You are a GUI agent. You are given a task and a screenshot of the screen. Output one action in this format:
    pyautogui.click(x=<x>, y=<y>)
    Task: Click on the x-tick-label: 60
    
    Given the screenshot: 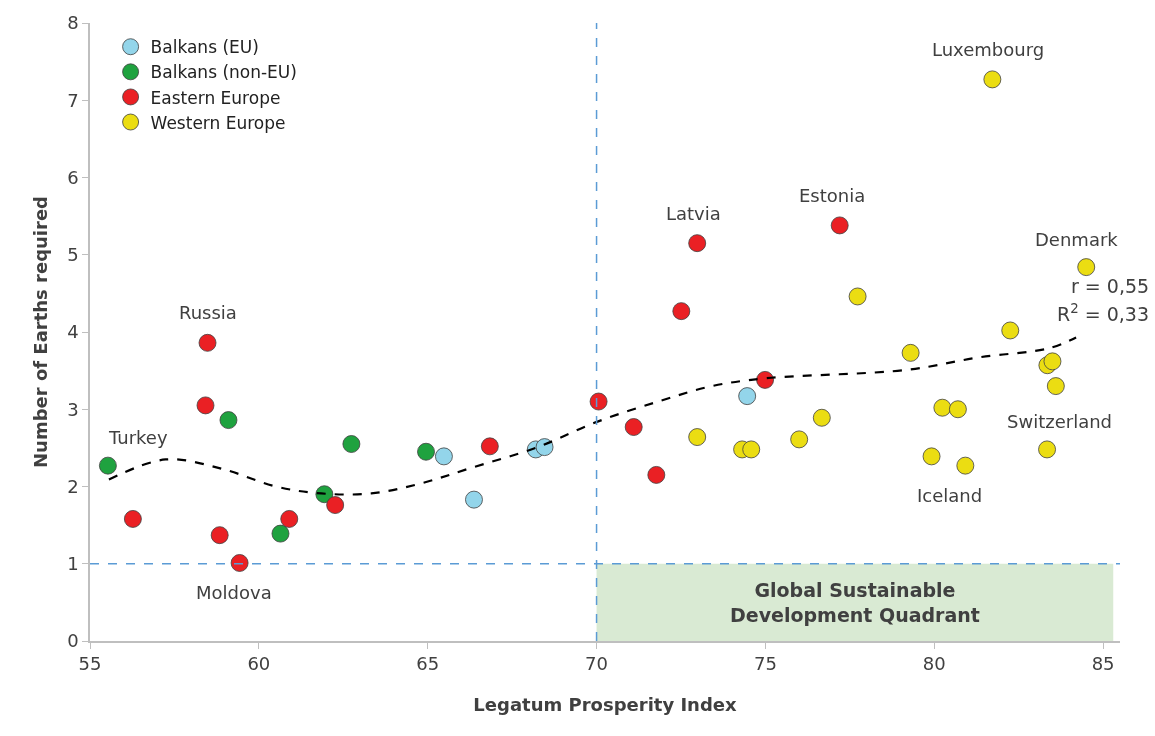 What is the action you would take?
    pyautogui.click(x=259, y=664)
    